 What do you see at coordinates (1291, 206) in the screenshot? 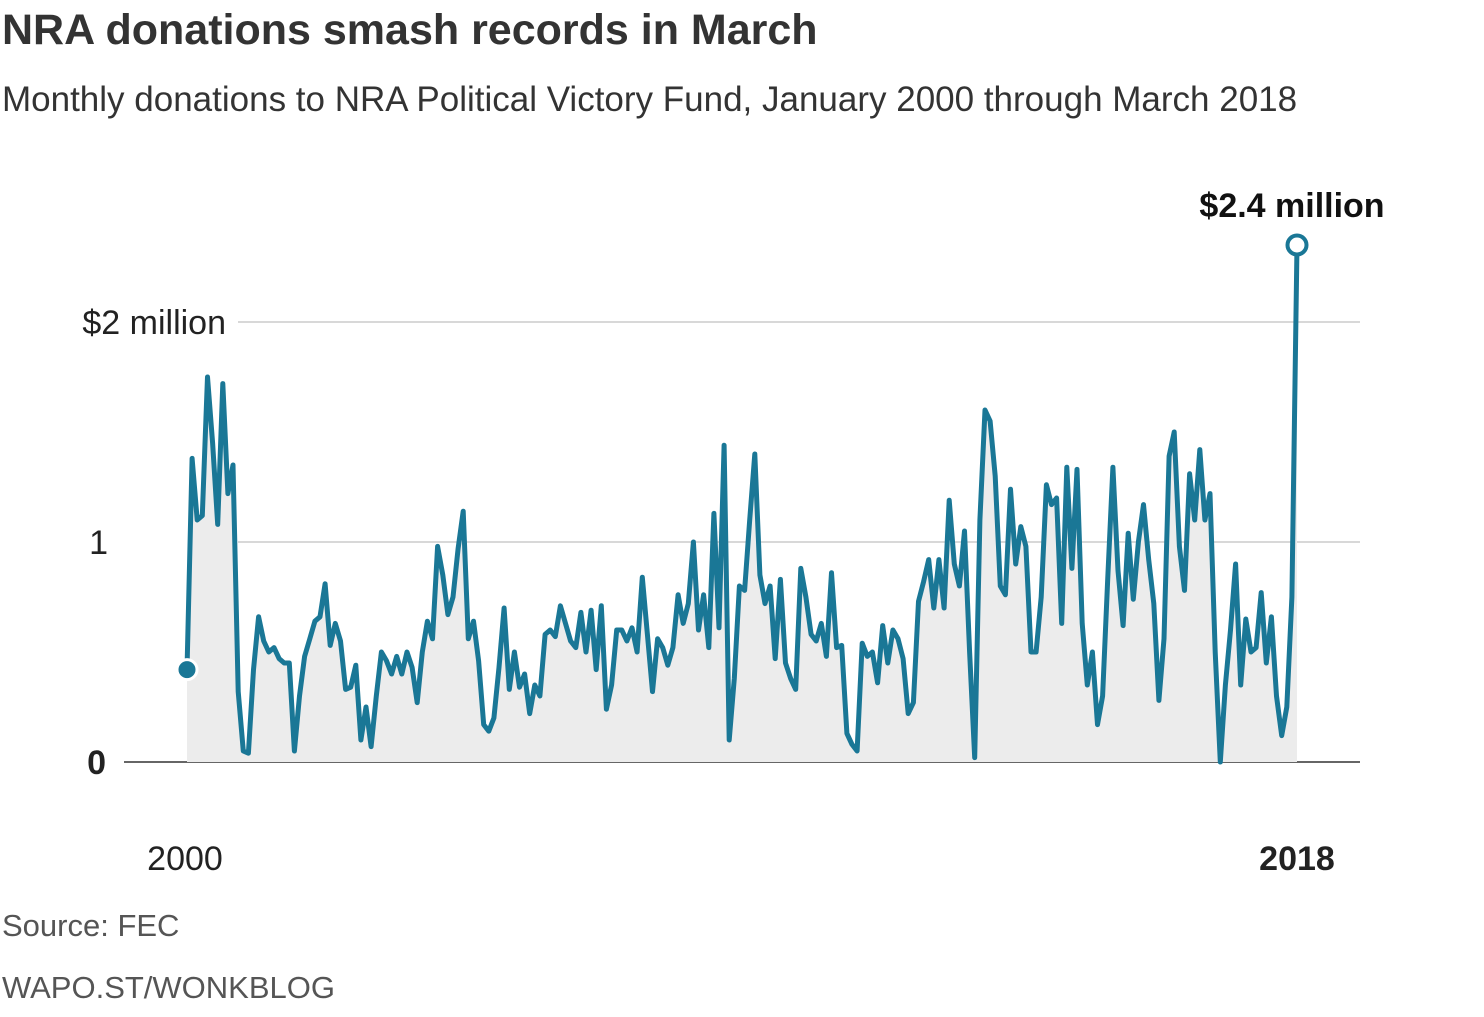
I see `annotation-label: $2.4 million` at bounding box center [1291, 206].